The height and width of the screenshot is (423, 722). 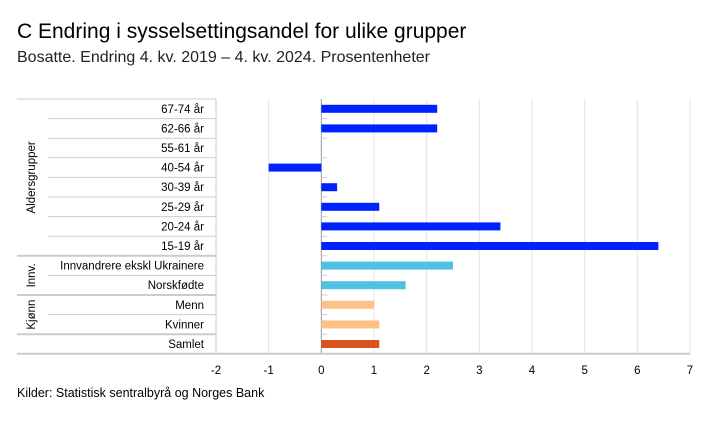 I want to click on x-tick-label: 0, so click(x=321, y=371).